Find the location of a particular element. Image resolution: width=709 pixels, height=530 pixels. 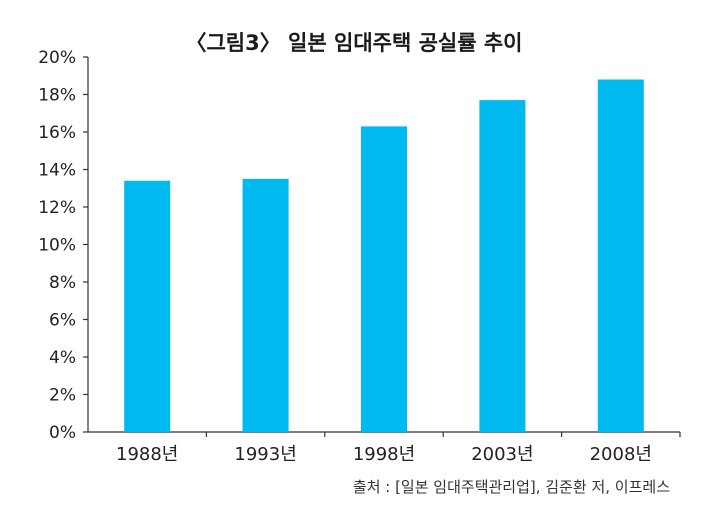

y-tick-label: 20% is located at coordinates (57, 58).